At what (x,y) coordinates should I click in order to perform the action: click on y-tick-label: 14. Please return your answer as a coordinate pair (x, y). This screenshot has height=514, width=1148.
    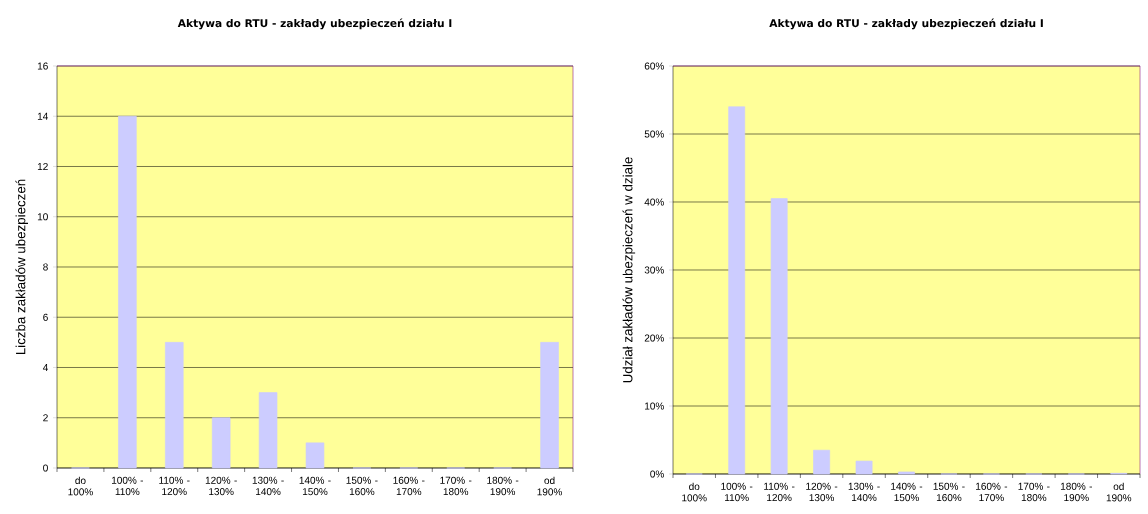
    Looking at the image, I should click on (42, 116).